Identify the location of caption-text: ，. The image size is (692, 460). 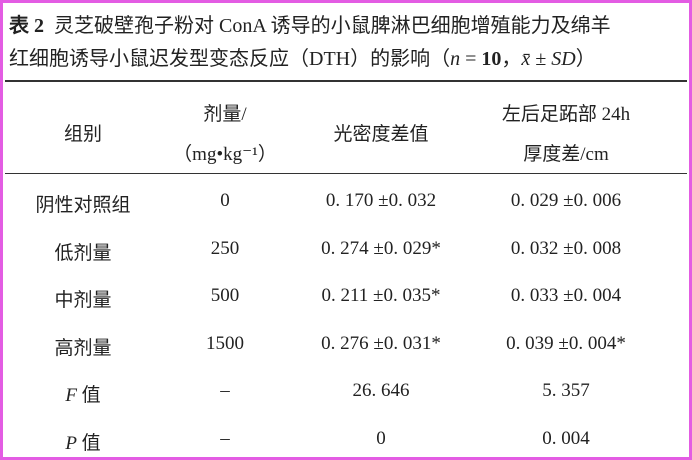
(511, 59).